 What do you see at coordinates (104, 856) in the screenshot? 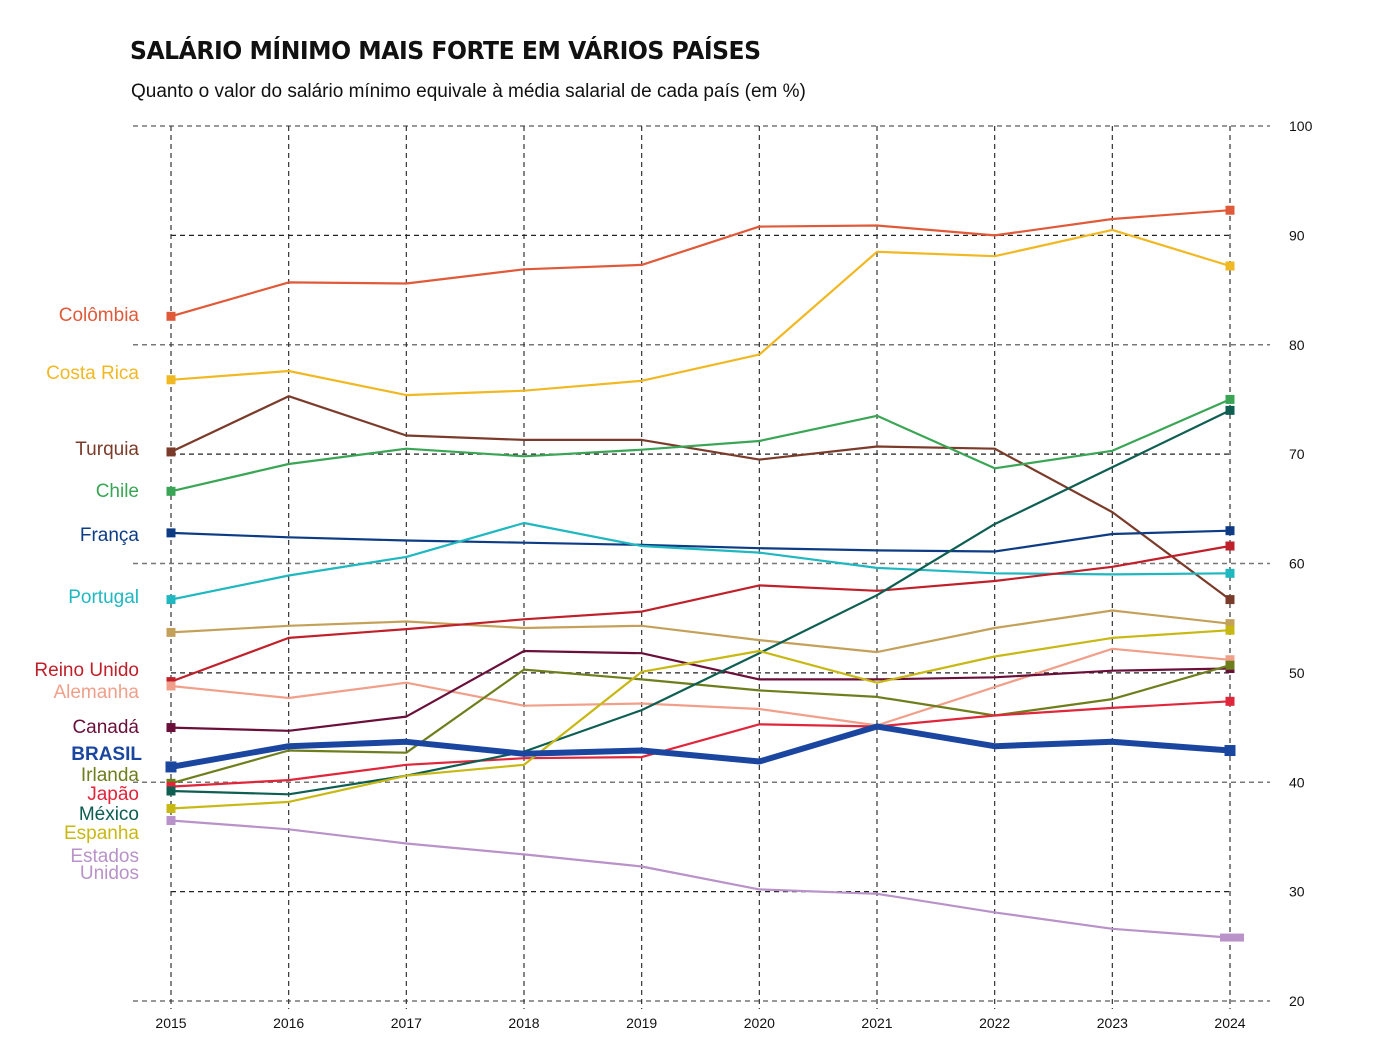
I see `series-label-estados: Estados` at bounding box center [104, 856].